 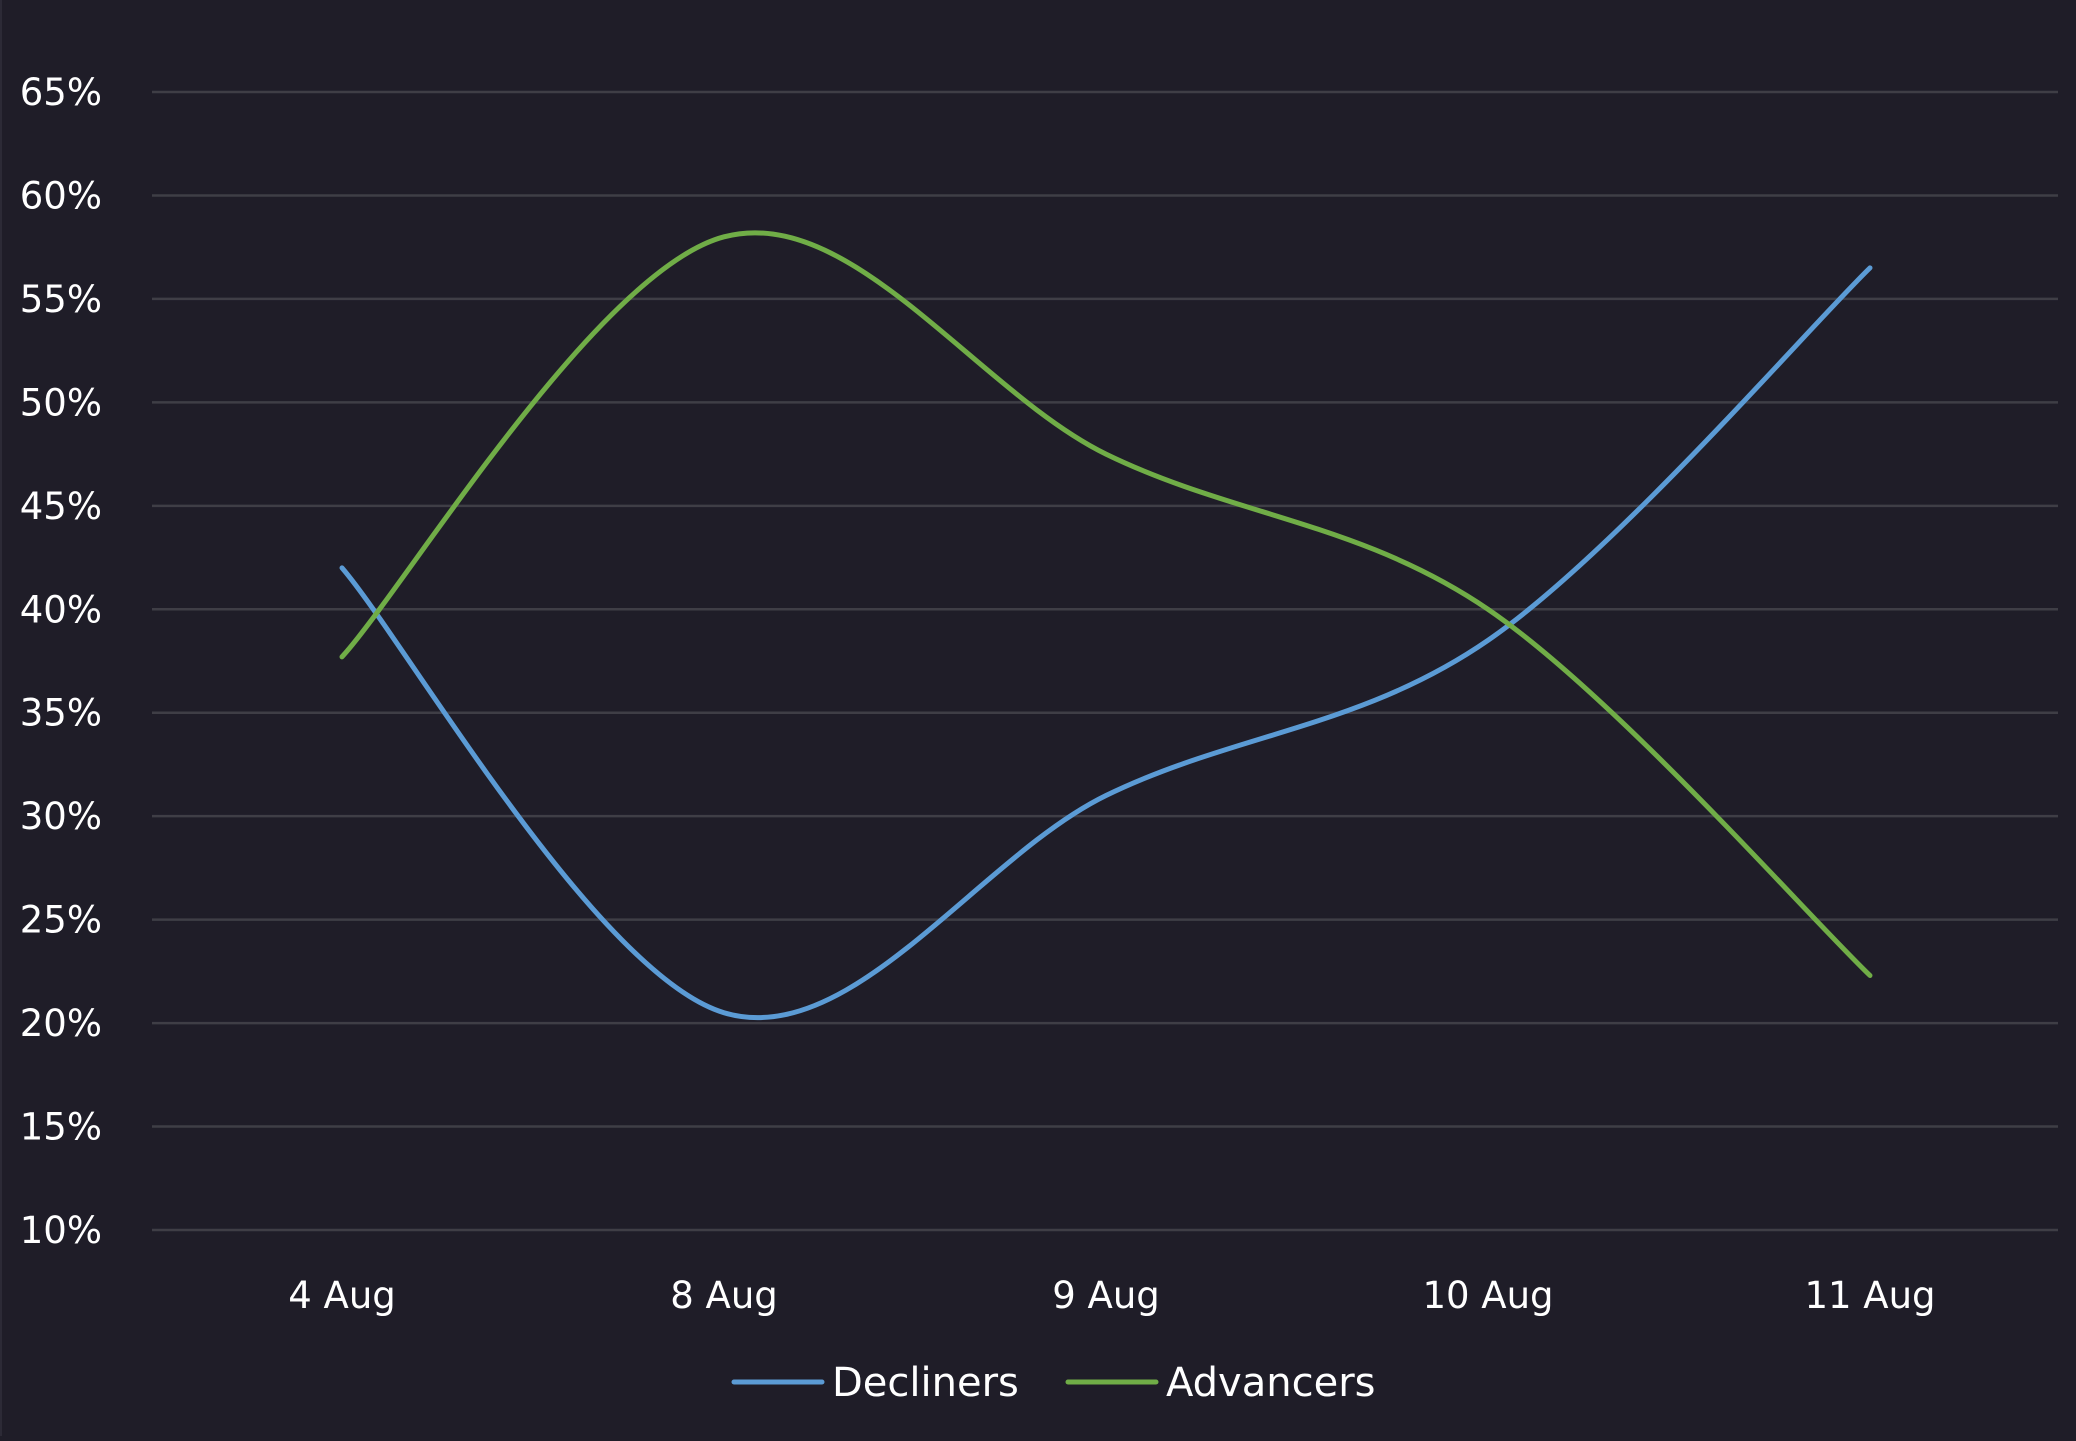 What do you see at coordinates (61, 816) in the screenshot?
I see `y-tick-label-30: 30%` at bounding box center [61, 816].